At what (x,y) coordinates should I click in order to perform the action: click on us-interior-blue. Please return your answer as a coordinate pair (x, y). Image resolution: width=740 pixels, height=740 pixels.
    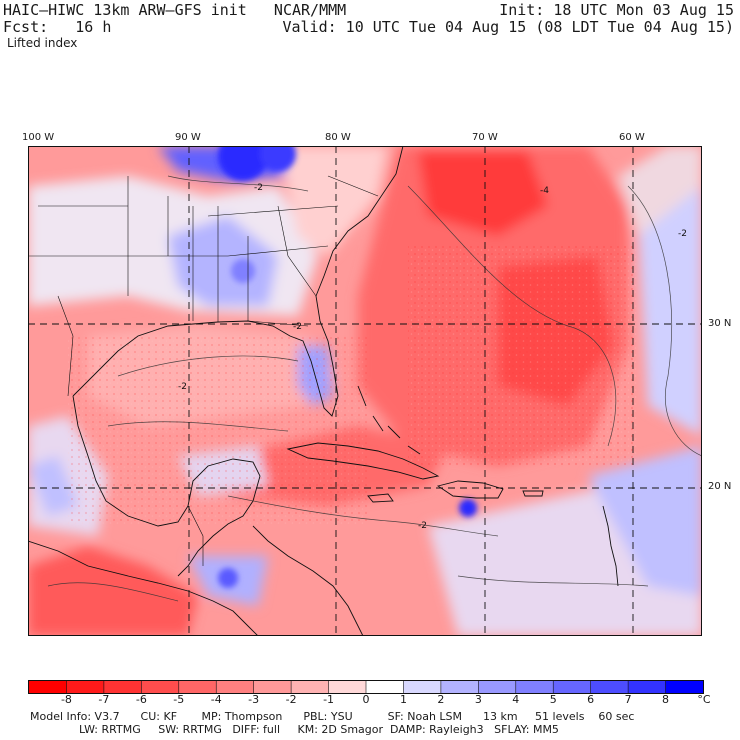
    Looking at the image, I should click on (223, 261).